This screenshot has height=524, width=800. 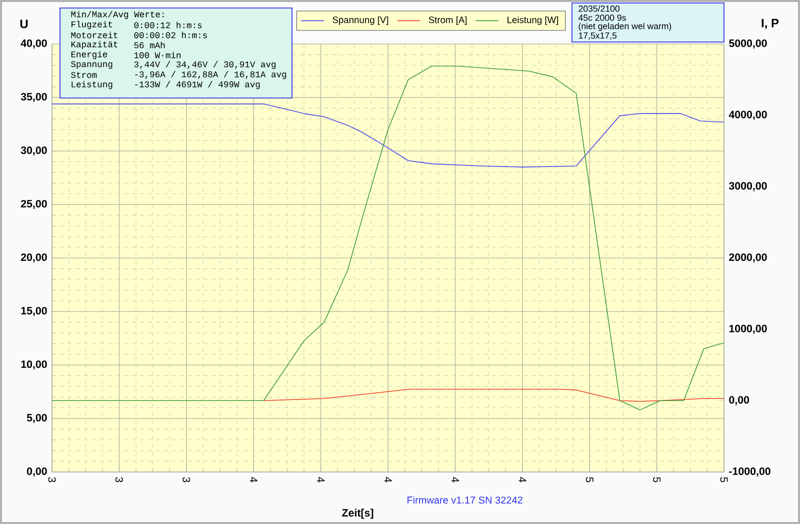 I want to click on y2-tick-label: 4000,00, so click(x=747, y=115).